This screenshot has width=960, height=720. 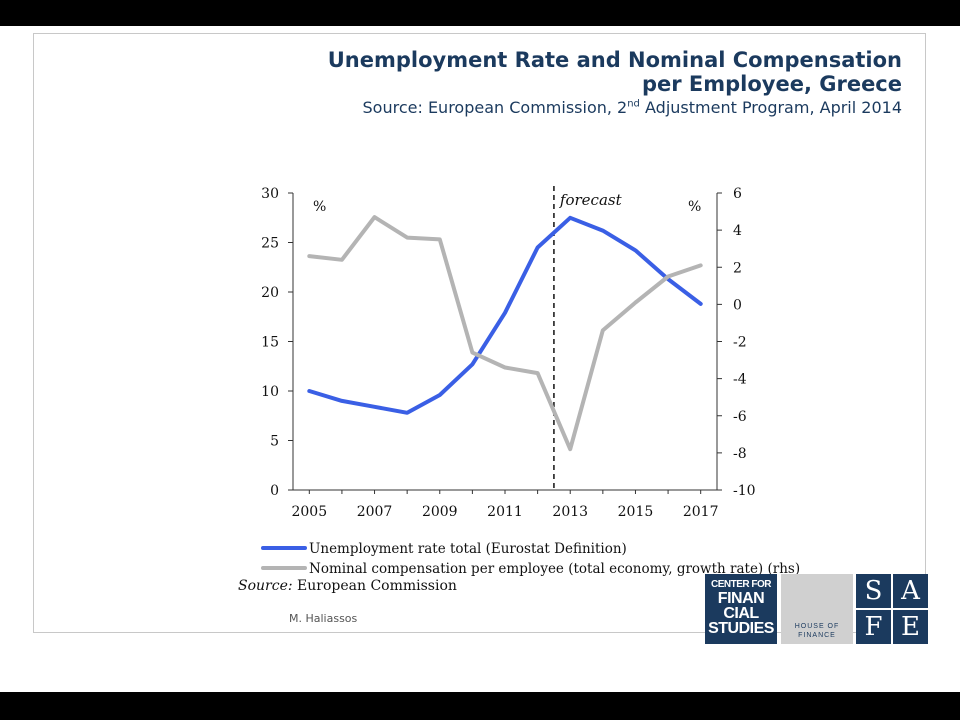 I want to click on hof-logo-line: FINANCE, so click(x=817, y=635).